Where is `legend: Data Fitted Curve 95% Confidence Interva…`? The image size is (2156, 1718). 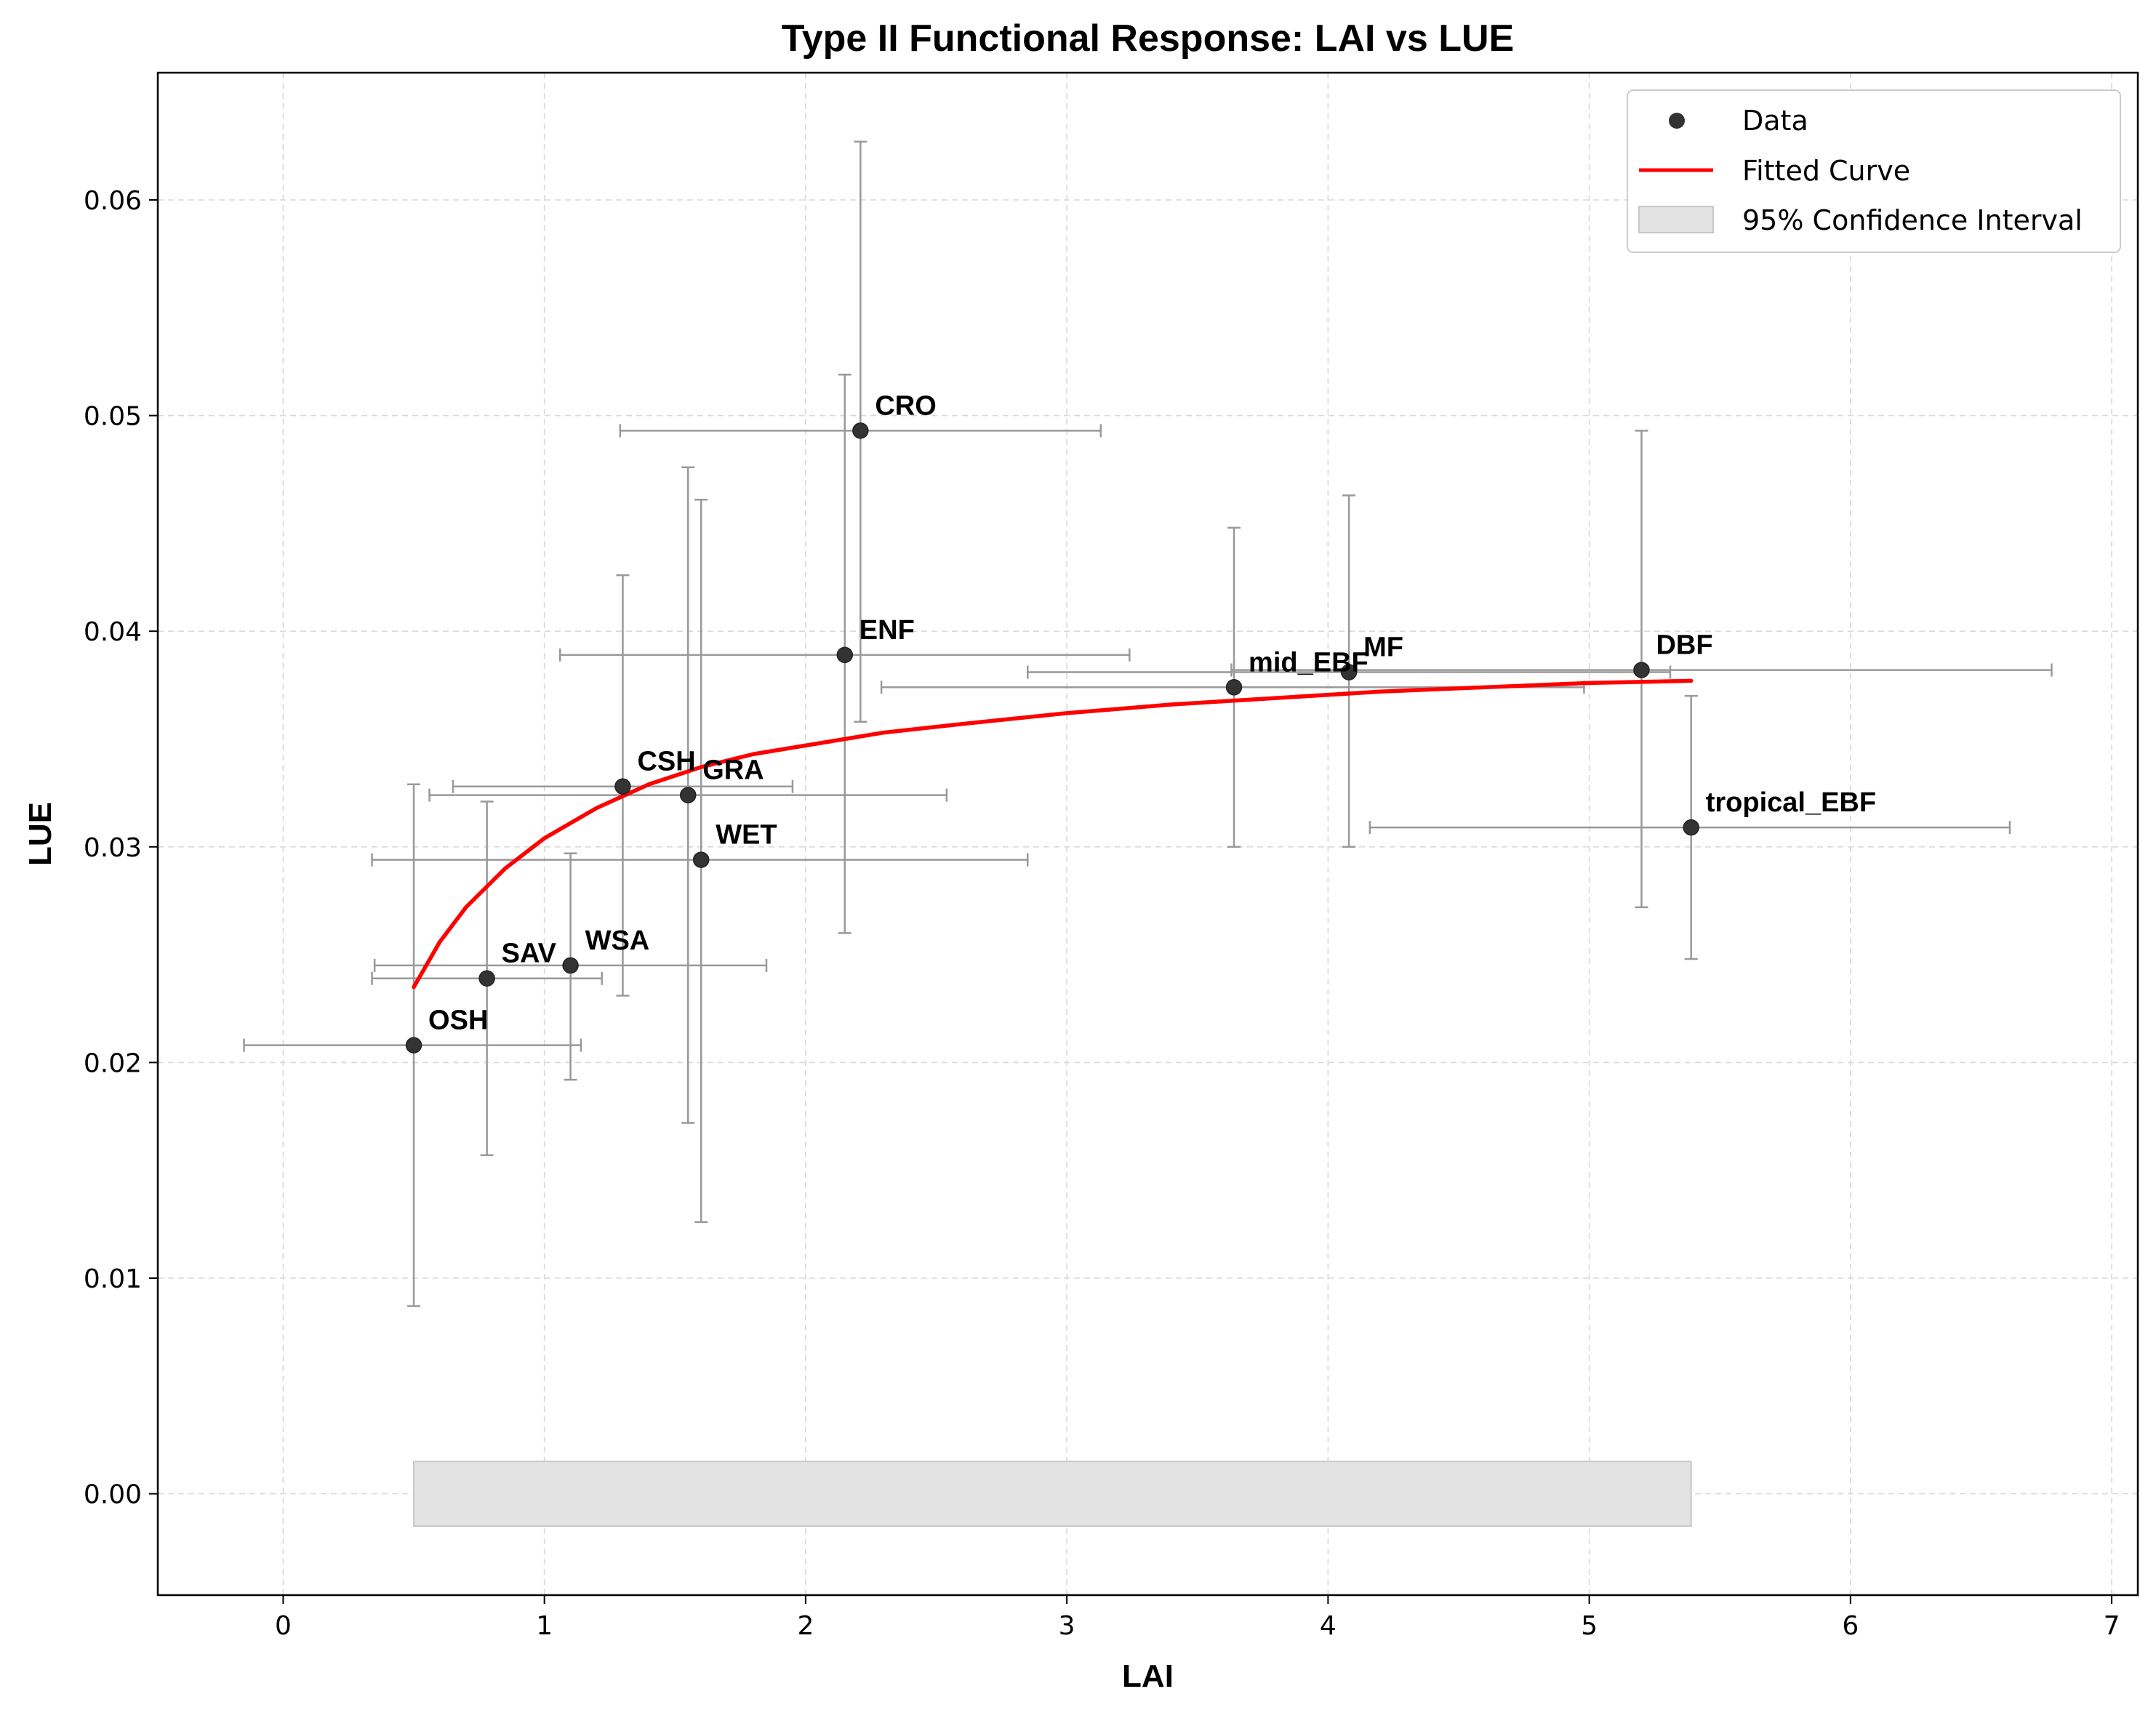 legend: Data Fitted Curve 95% Confidence Interva… is located at coordinates (1874, 171).